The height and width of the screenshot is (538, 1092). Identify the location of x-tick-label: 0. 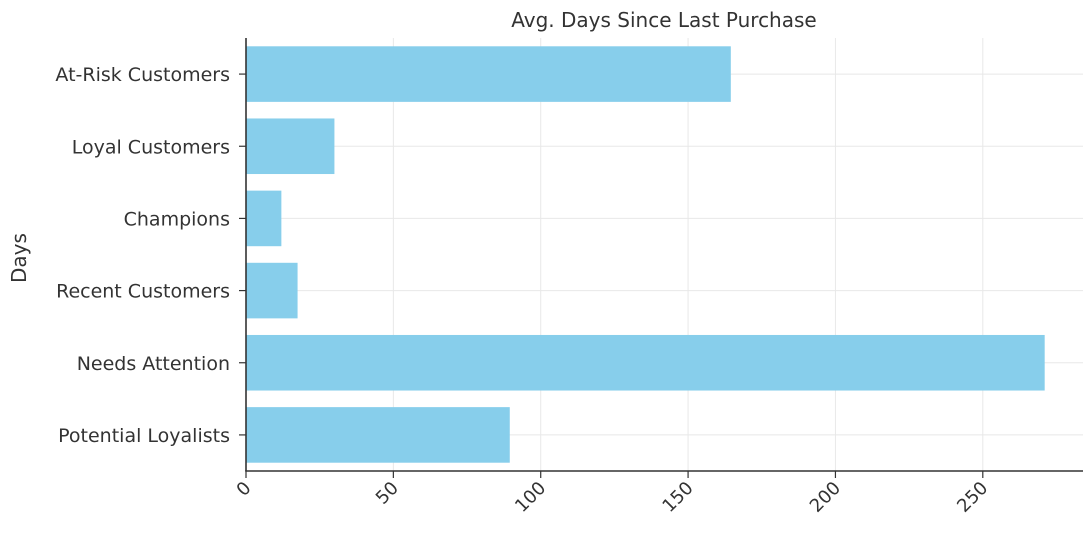
(244, 489).